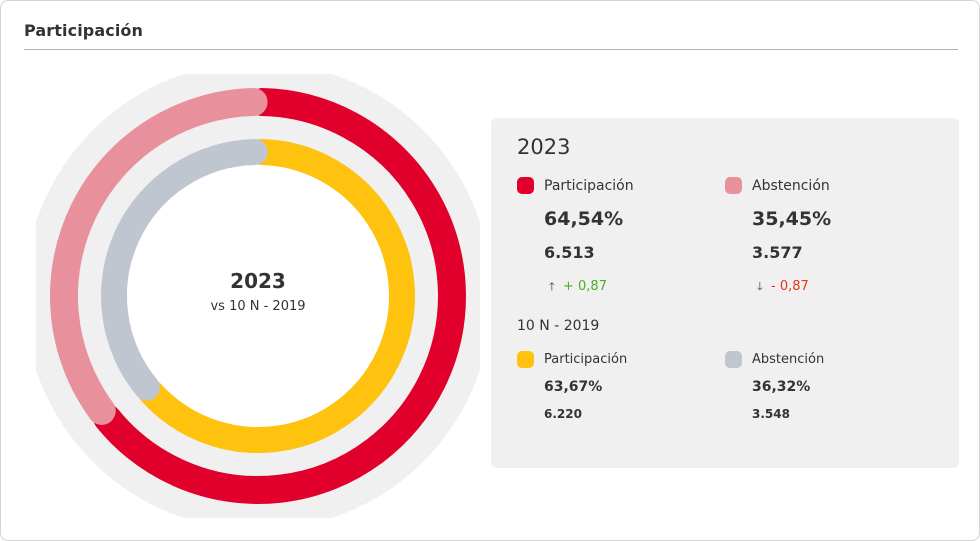  What do you see at coordinates (558, 326) in the screenshot?
I see `panel-previous-year: 10 N - 2019` at bounding box center [558, 326].